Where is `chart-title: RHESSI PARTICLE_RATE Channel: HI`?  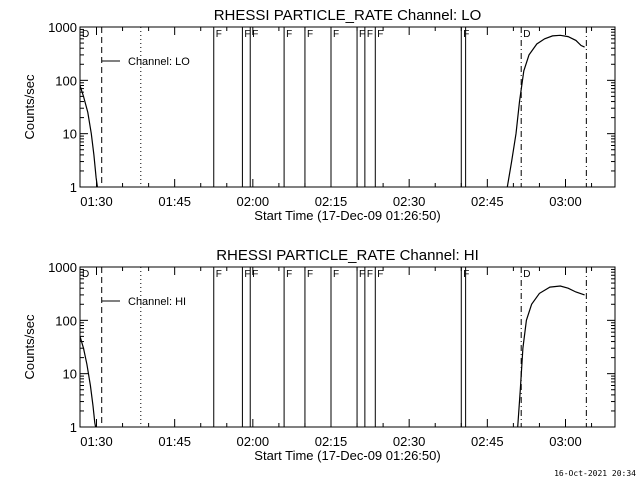
chart-title: RHESSI PARTICLE_RATE Channel: HI is located at coordinates (347, 255).